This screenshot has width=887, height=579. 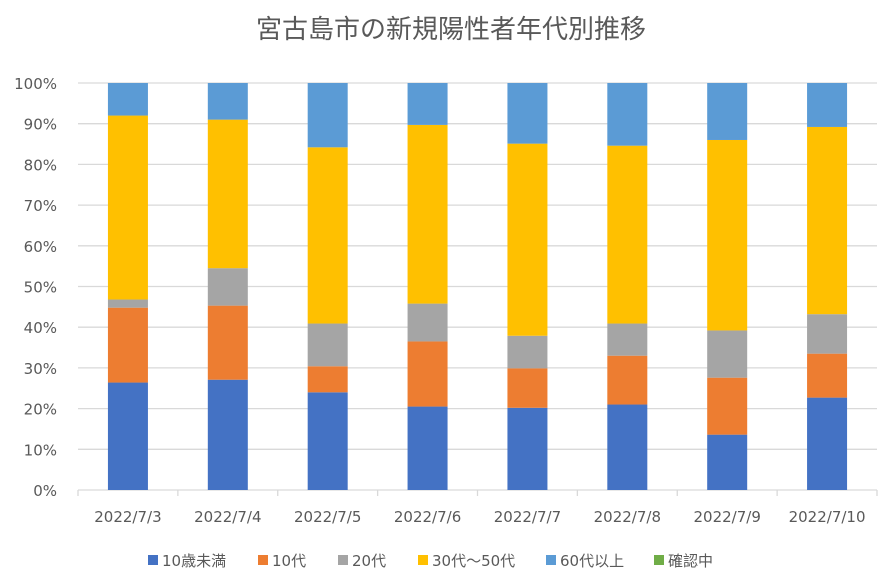 What do you see at coordinates (690, 561) in the screenshot?
I see `legend-label: 確認中` at bounding box center [690, 561].